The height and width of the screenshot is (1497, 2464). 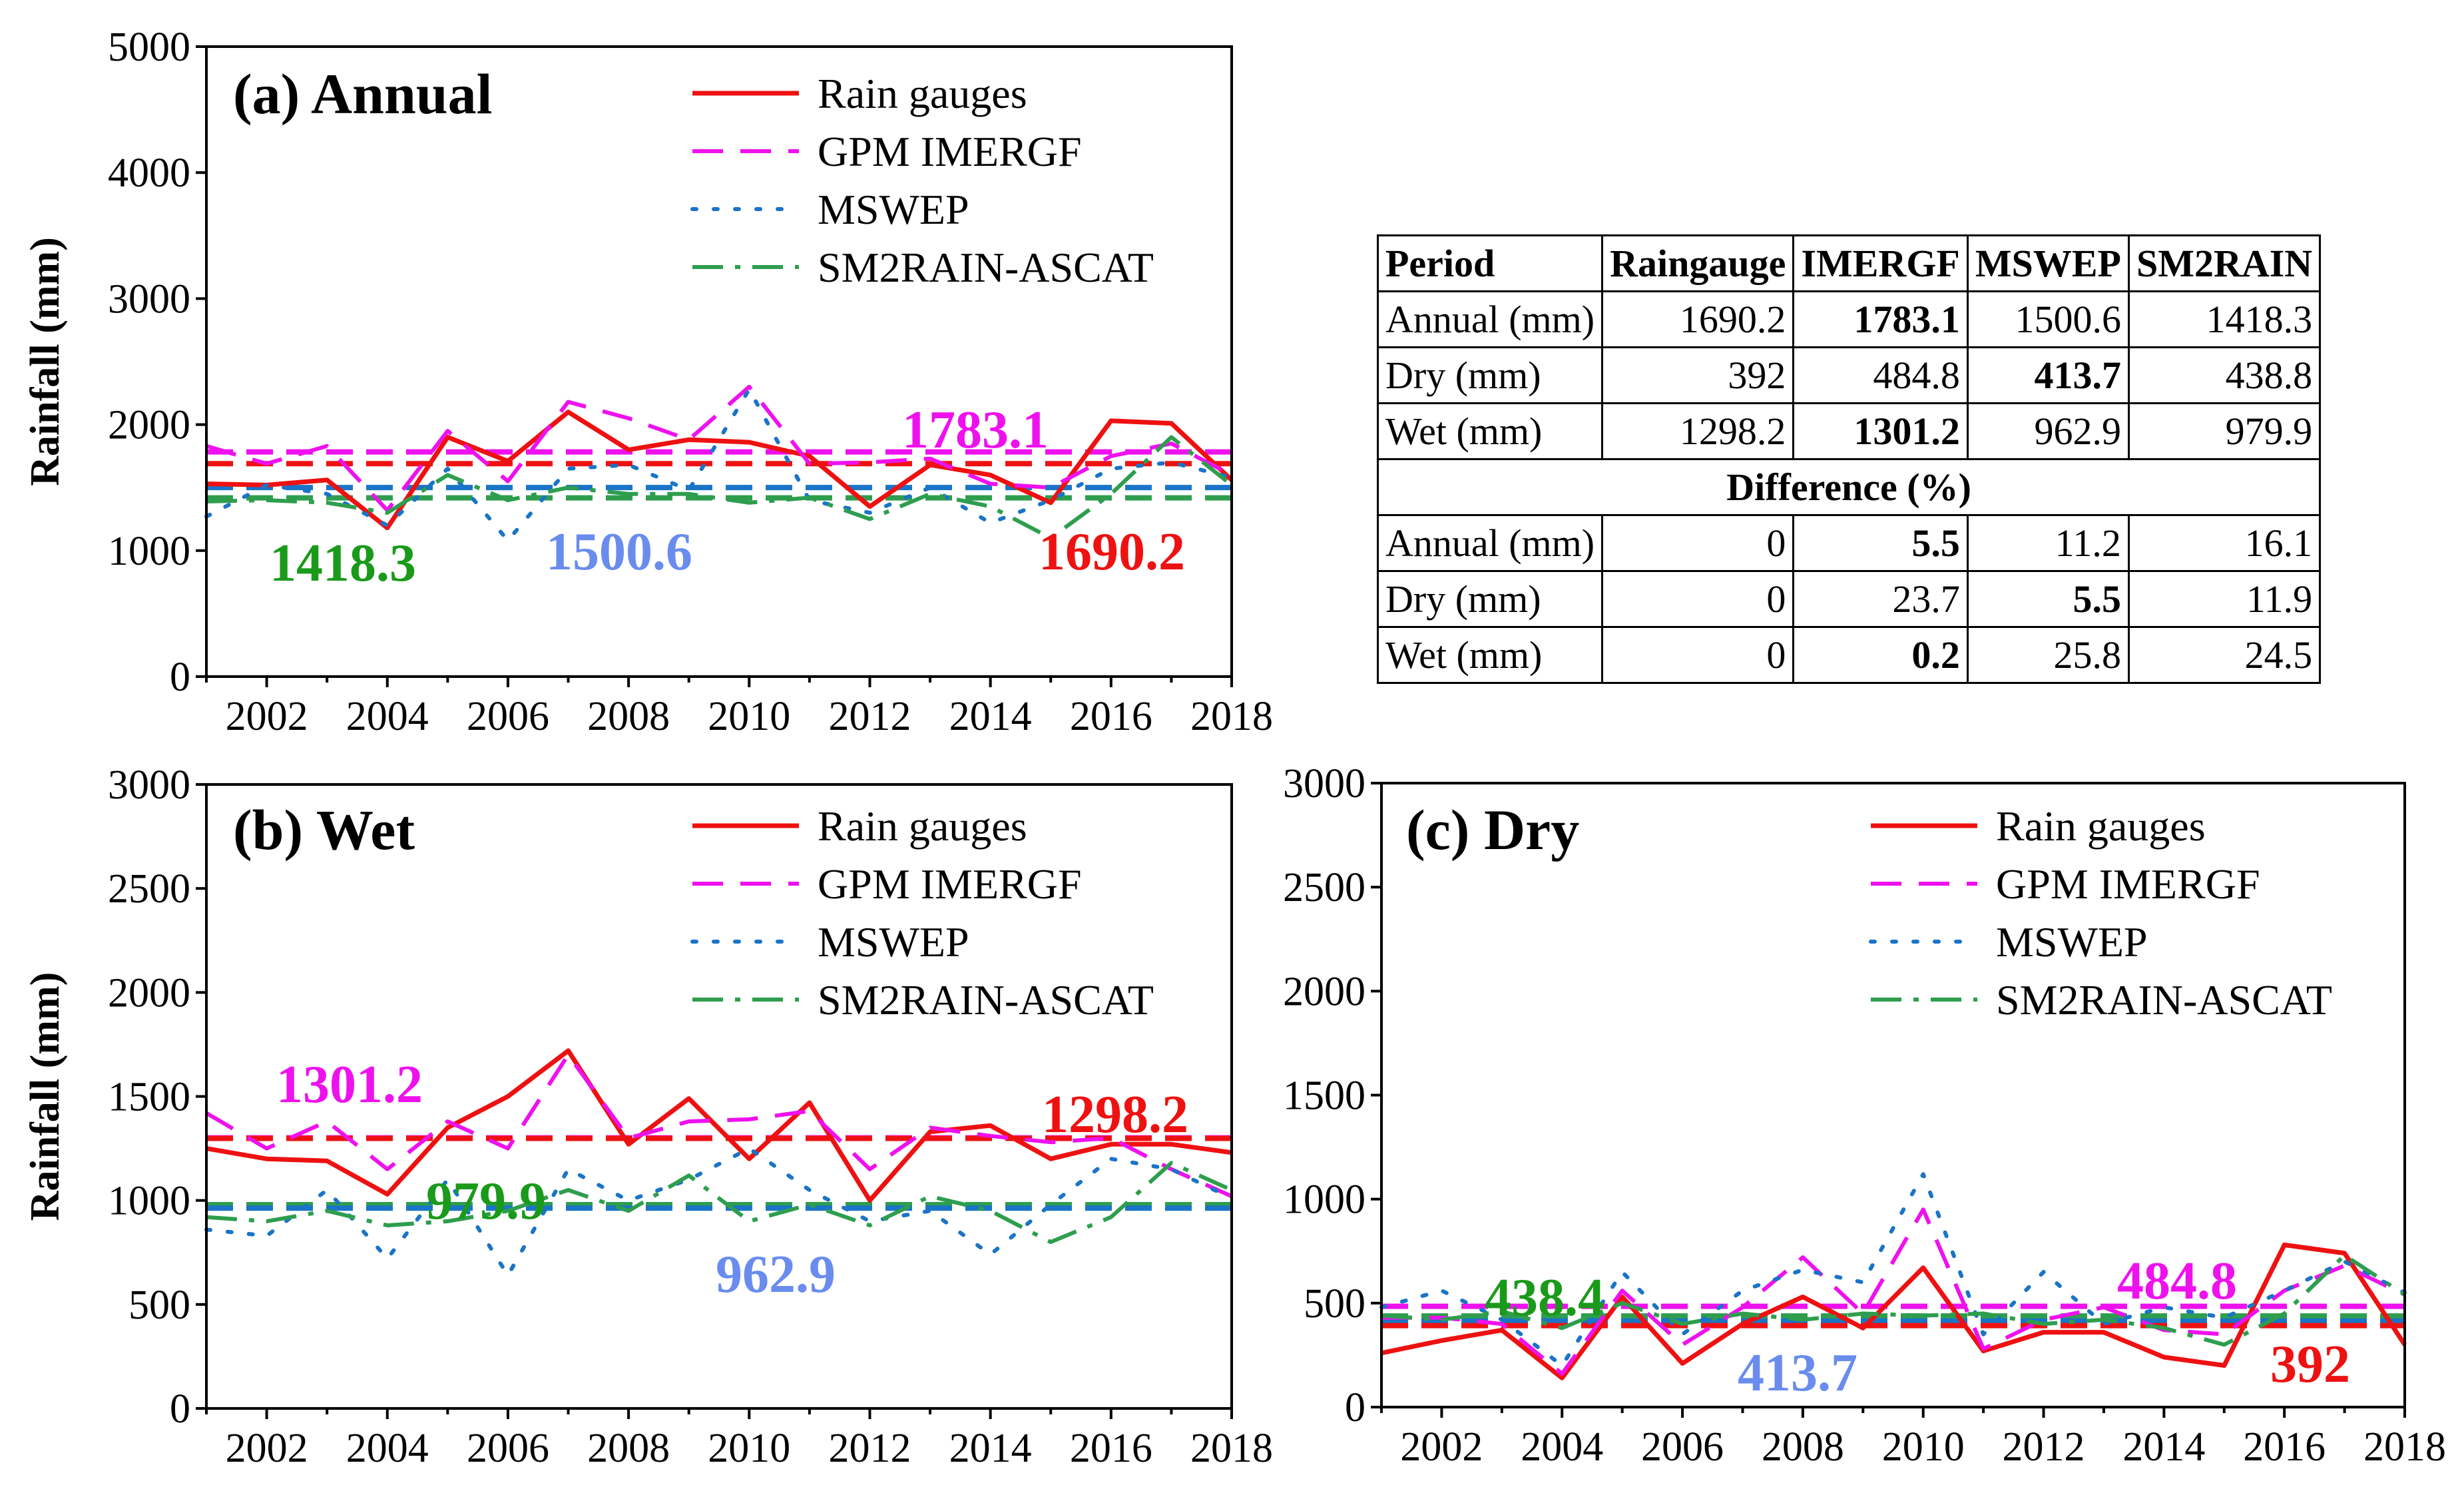 What do you see at coordinates (1698, 543) in the screenshot?
I see `table-cell: 0` at bounding box center [1698, 543].